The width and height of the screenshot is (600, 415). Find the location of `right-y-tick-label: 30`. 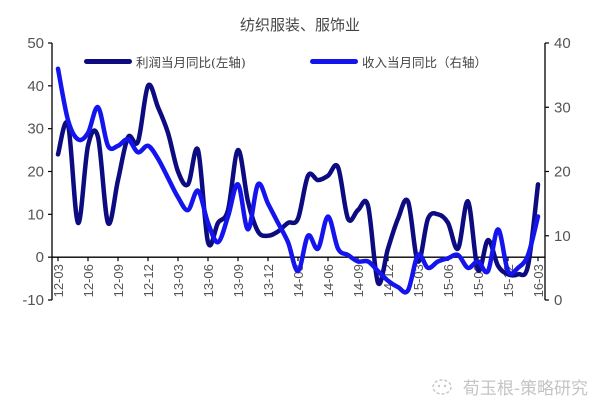

right-y-tick-label: 30 is located at coordinates (562, 107).